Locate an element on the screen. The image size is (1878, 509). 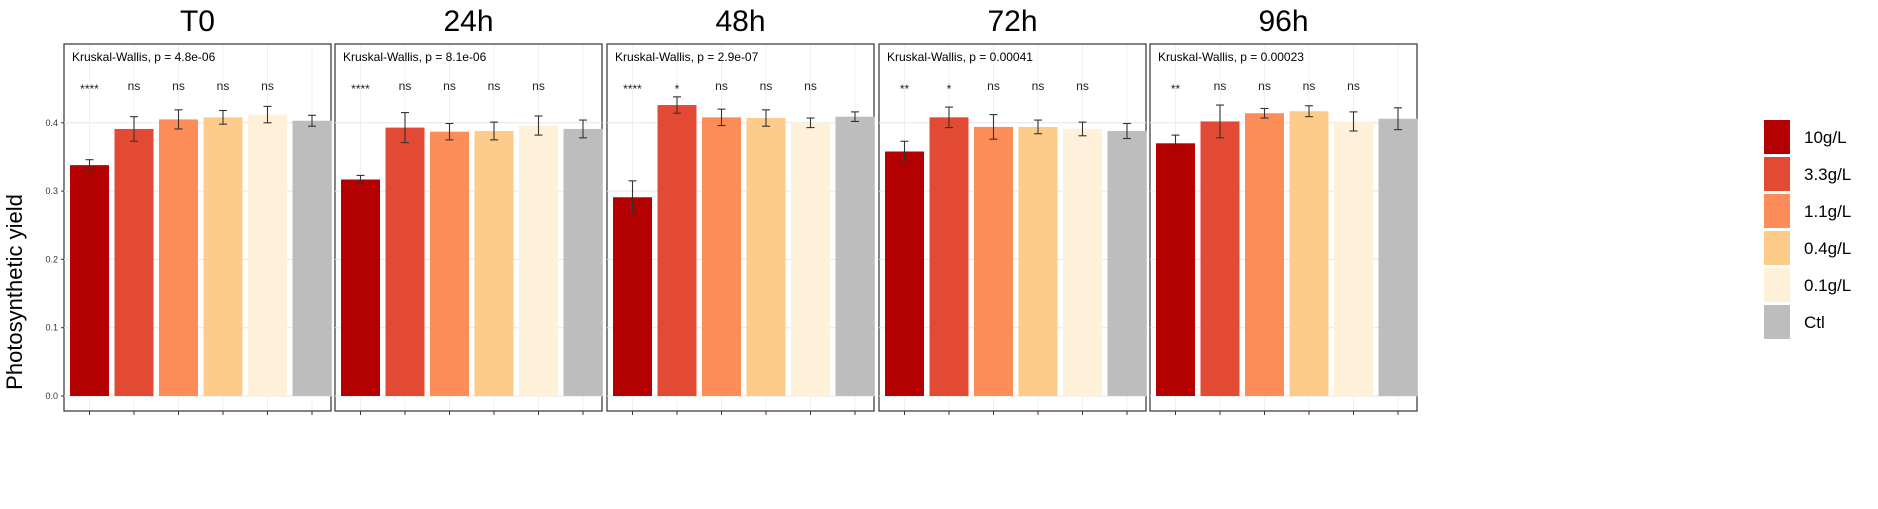
legend-item: 1.1g/L is located at coordinates (1807, 211).